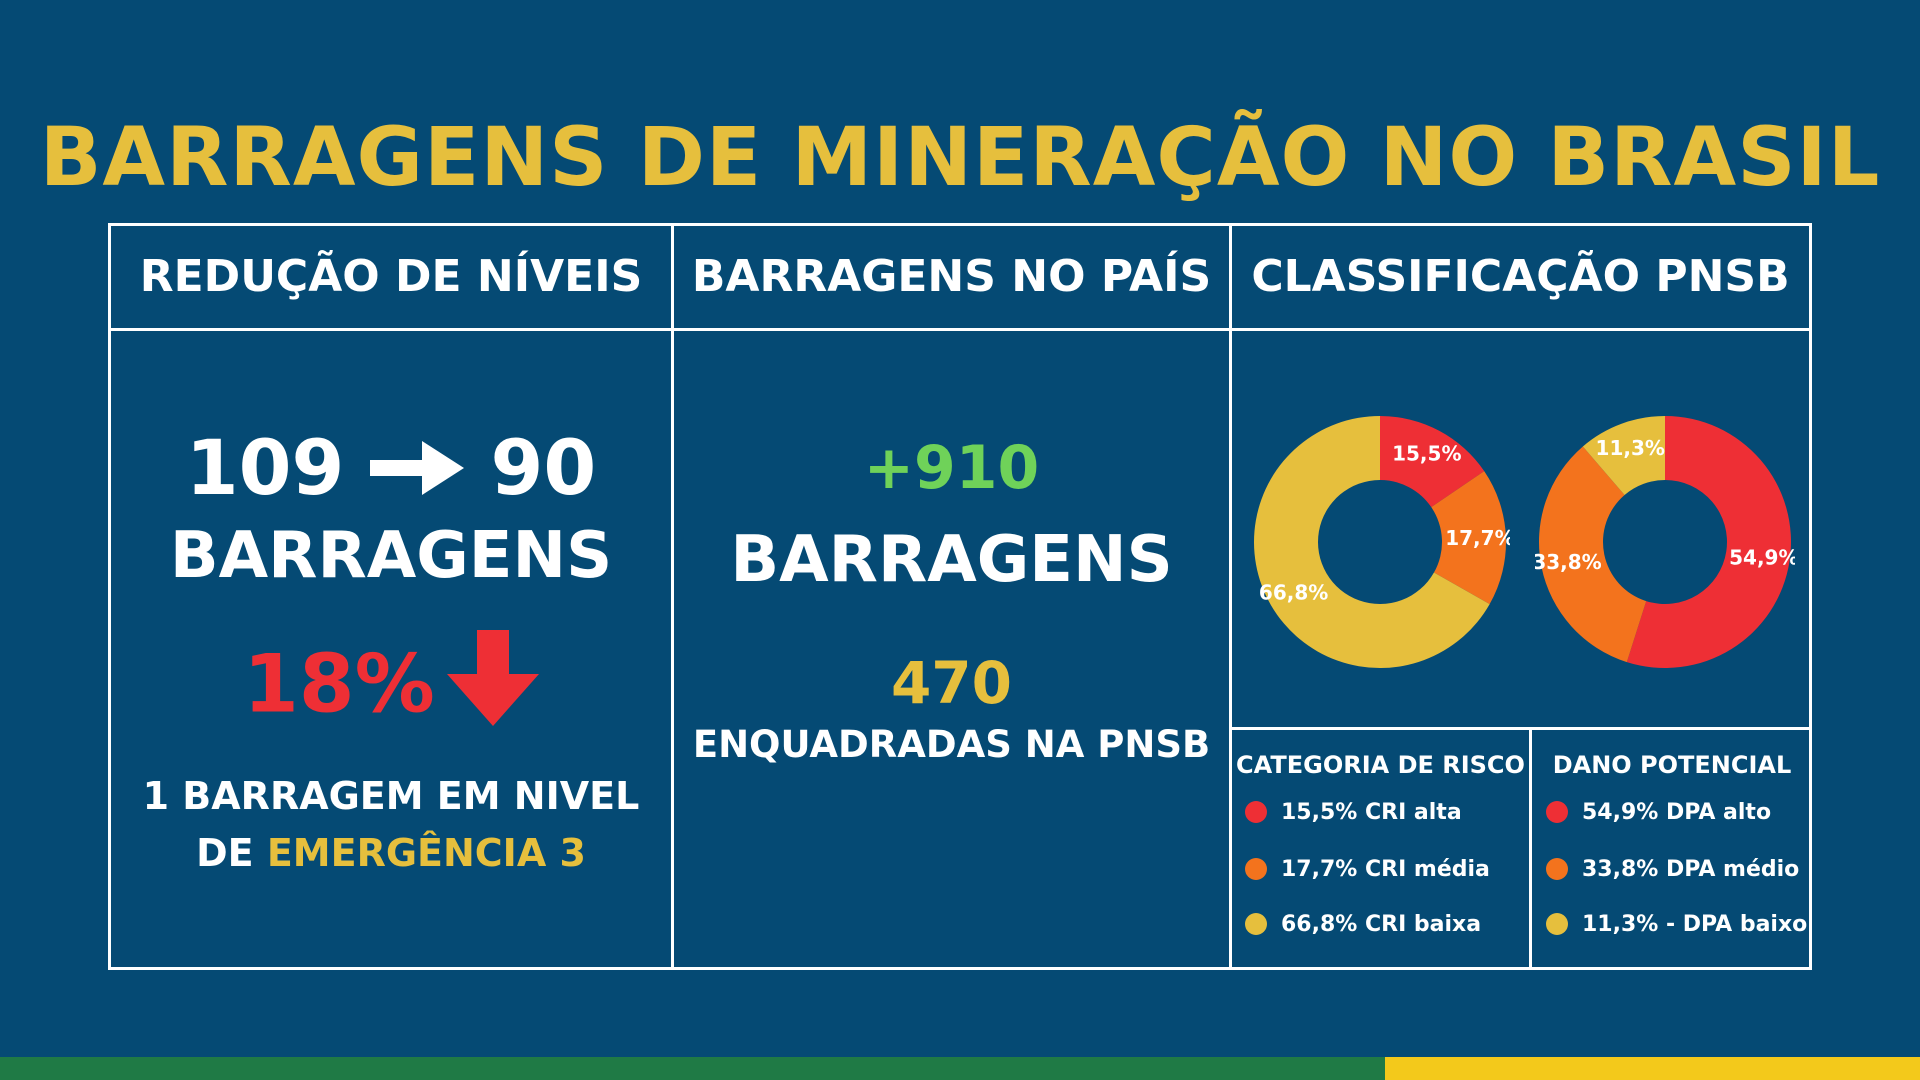  I want to click on legend-item-cri-media: 17,7% CRI média, so click(1367, 870).